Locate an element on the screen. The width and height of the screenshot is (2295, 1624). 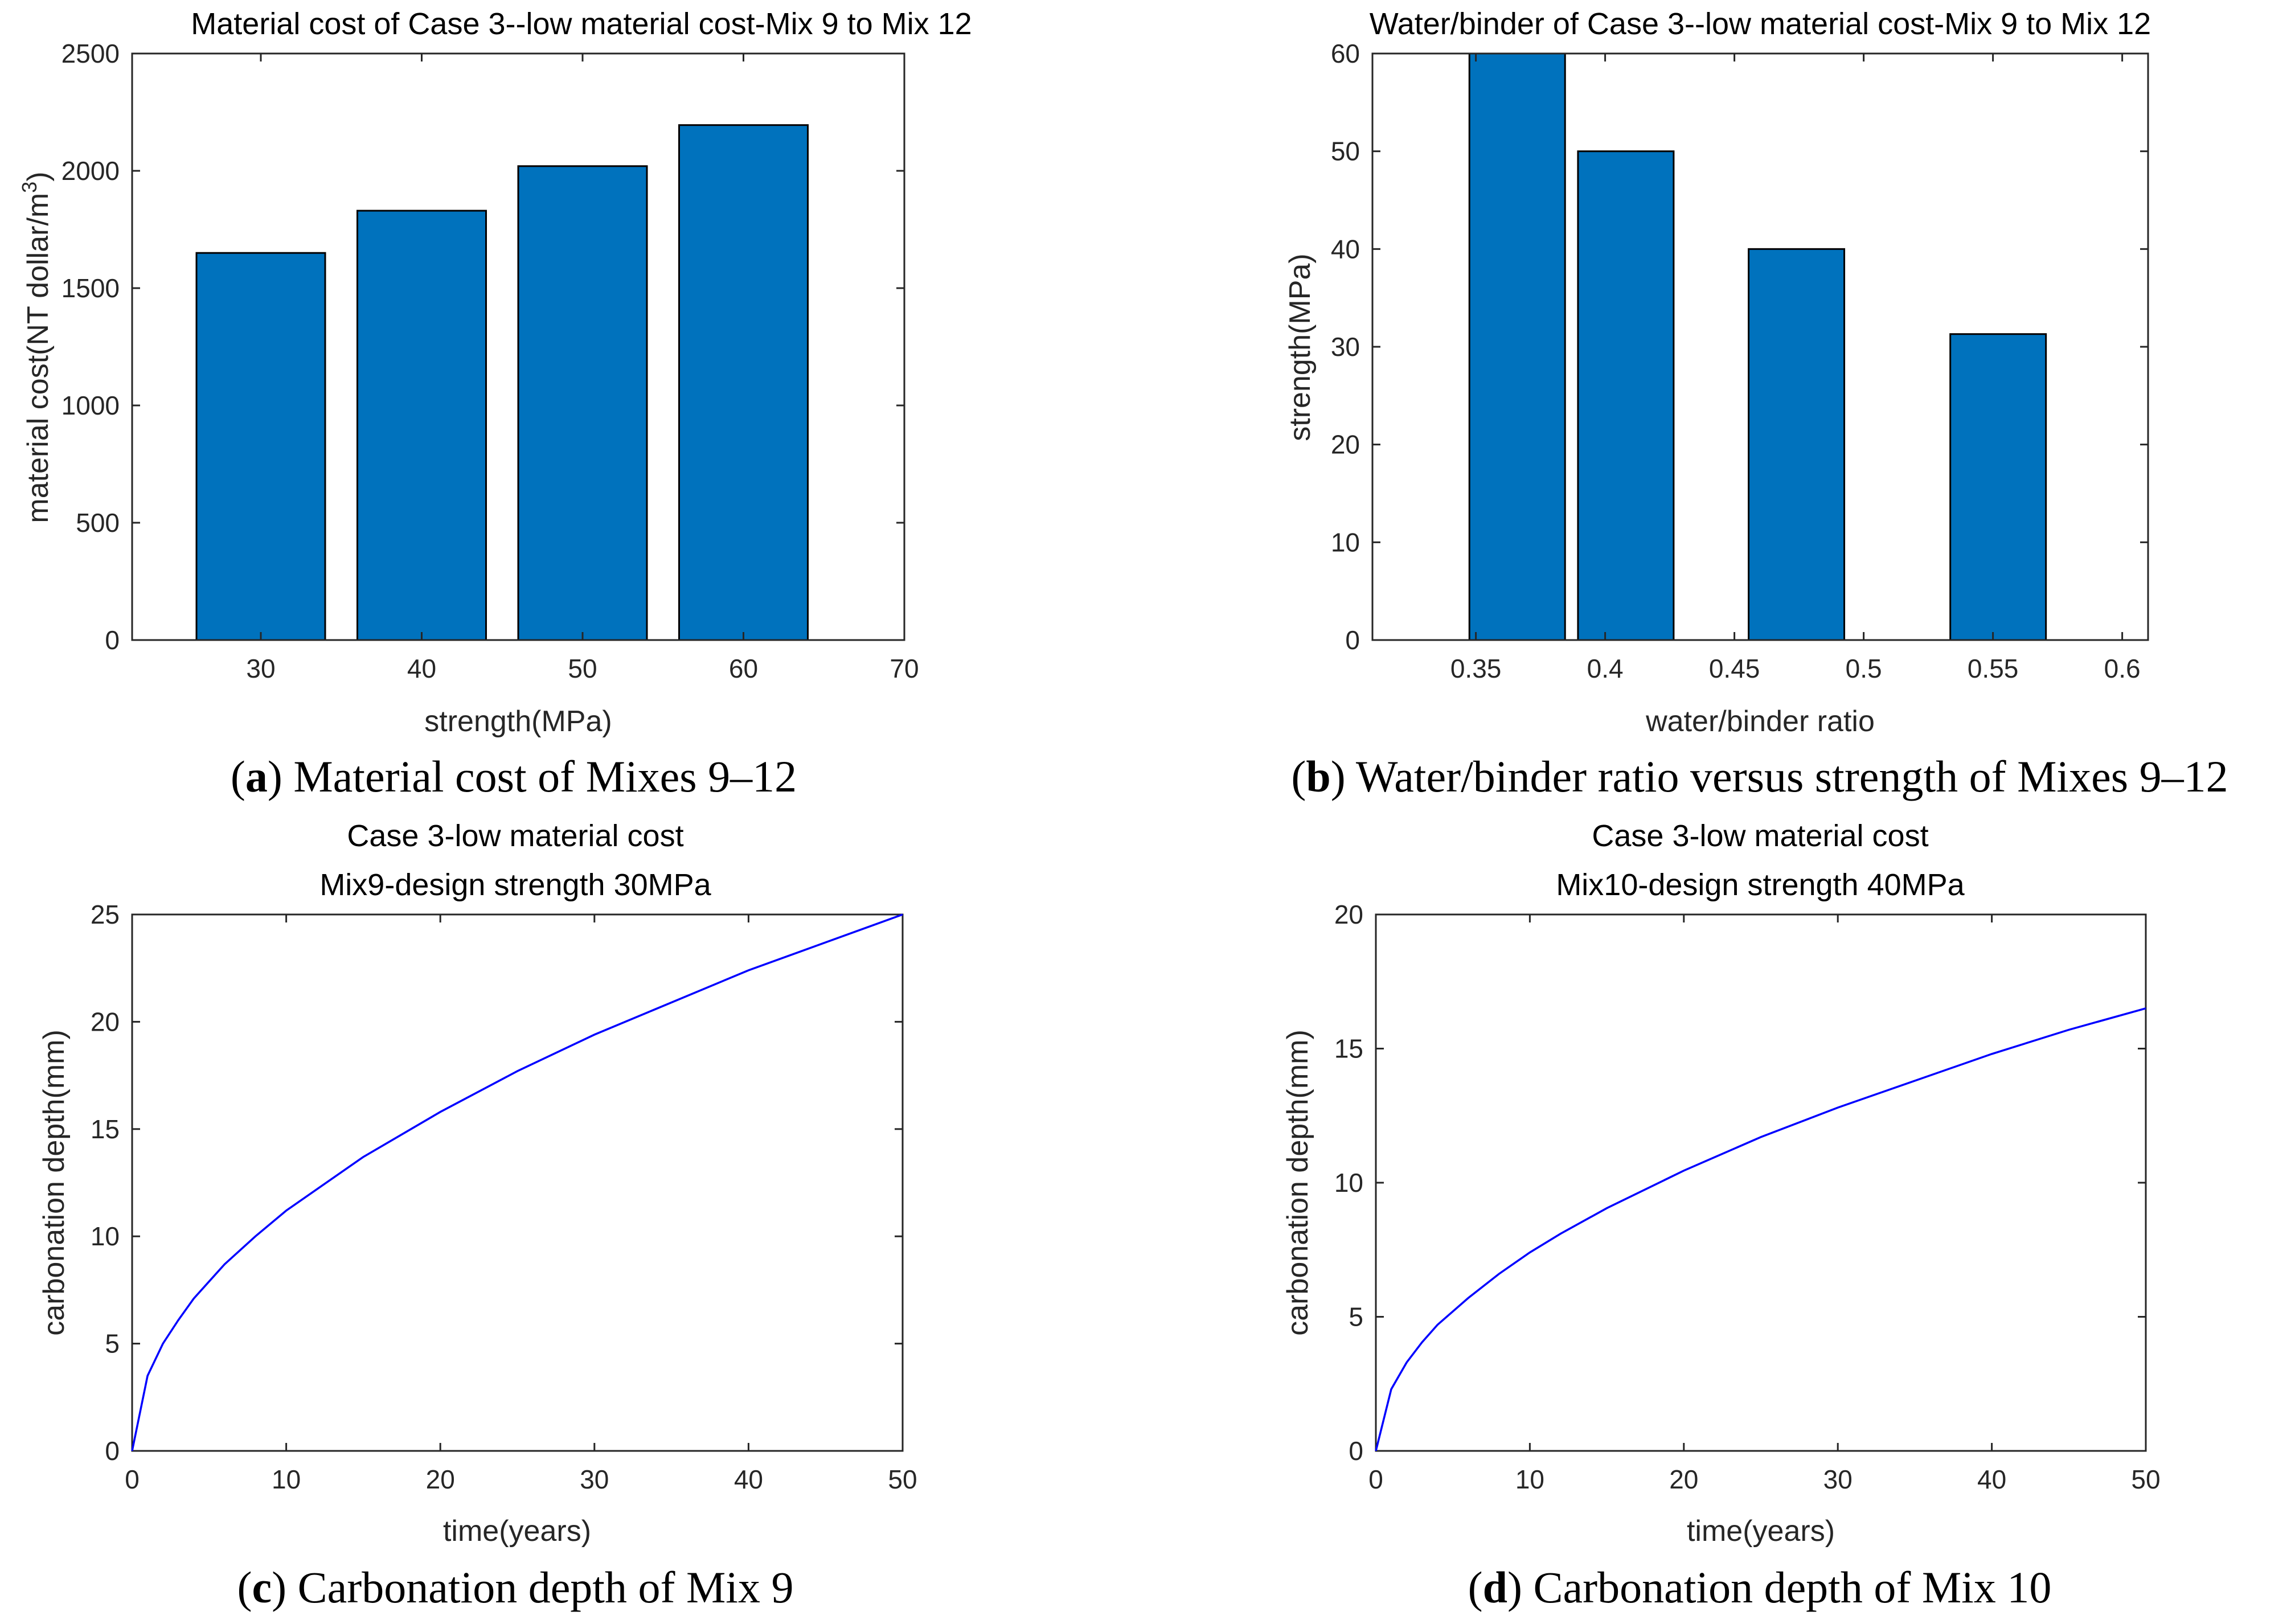
panel-c-axes-frame is located at coordinates (517, 1183).